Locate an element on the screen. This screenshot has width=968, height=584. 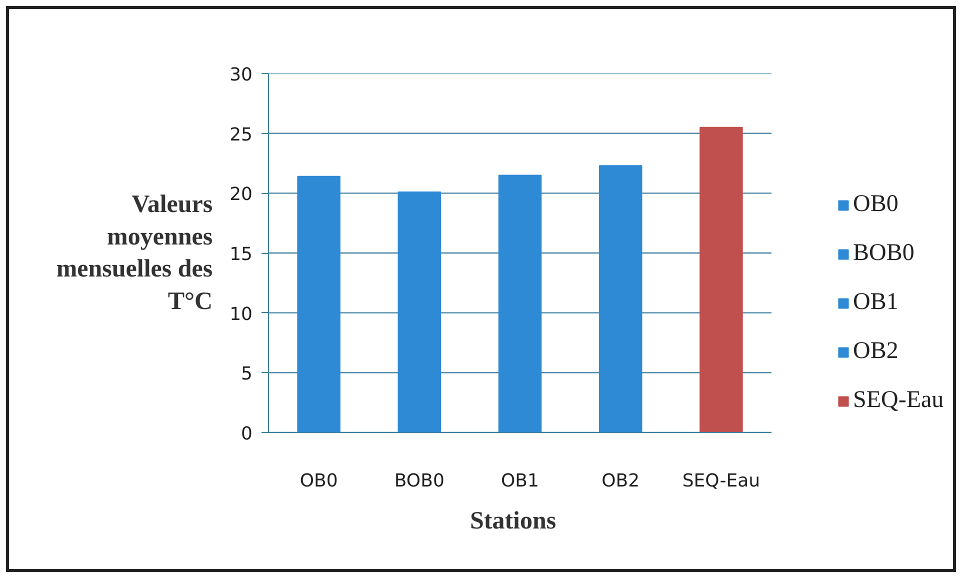
legend-label: BOB0 is located at coordinates (883, 253).